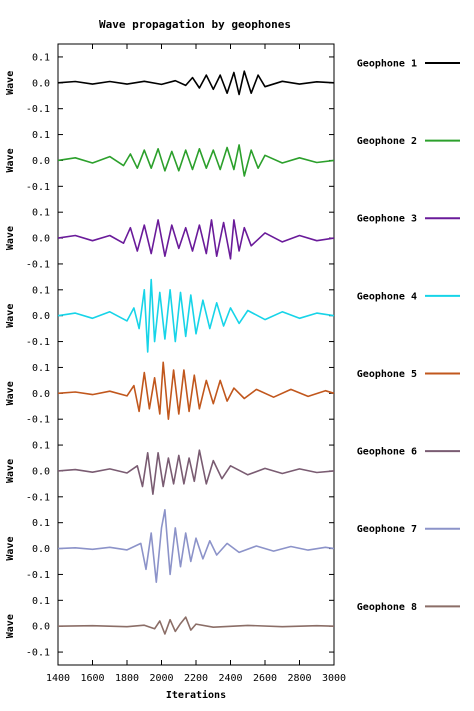 This screenshot has height=711, width=474. I want to click on panel-3: 0.1 0.0 -0.1 Wave, so click(170, 239).